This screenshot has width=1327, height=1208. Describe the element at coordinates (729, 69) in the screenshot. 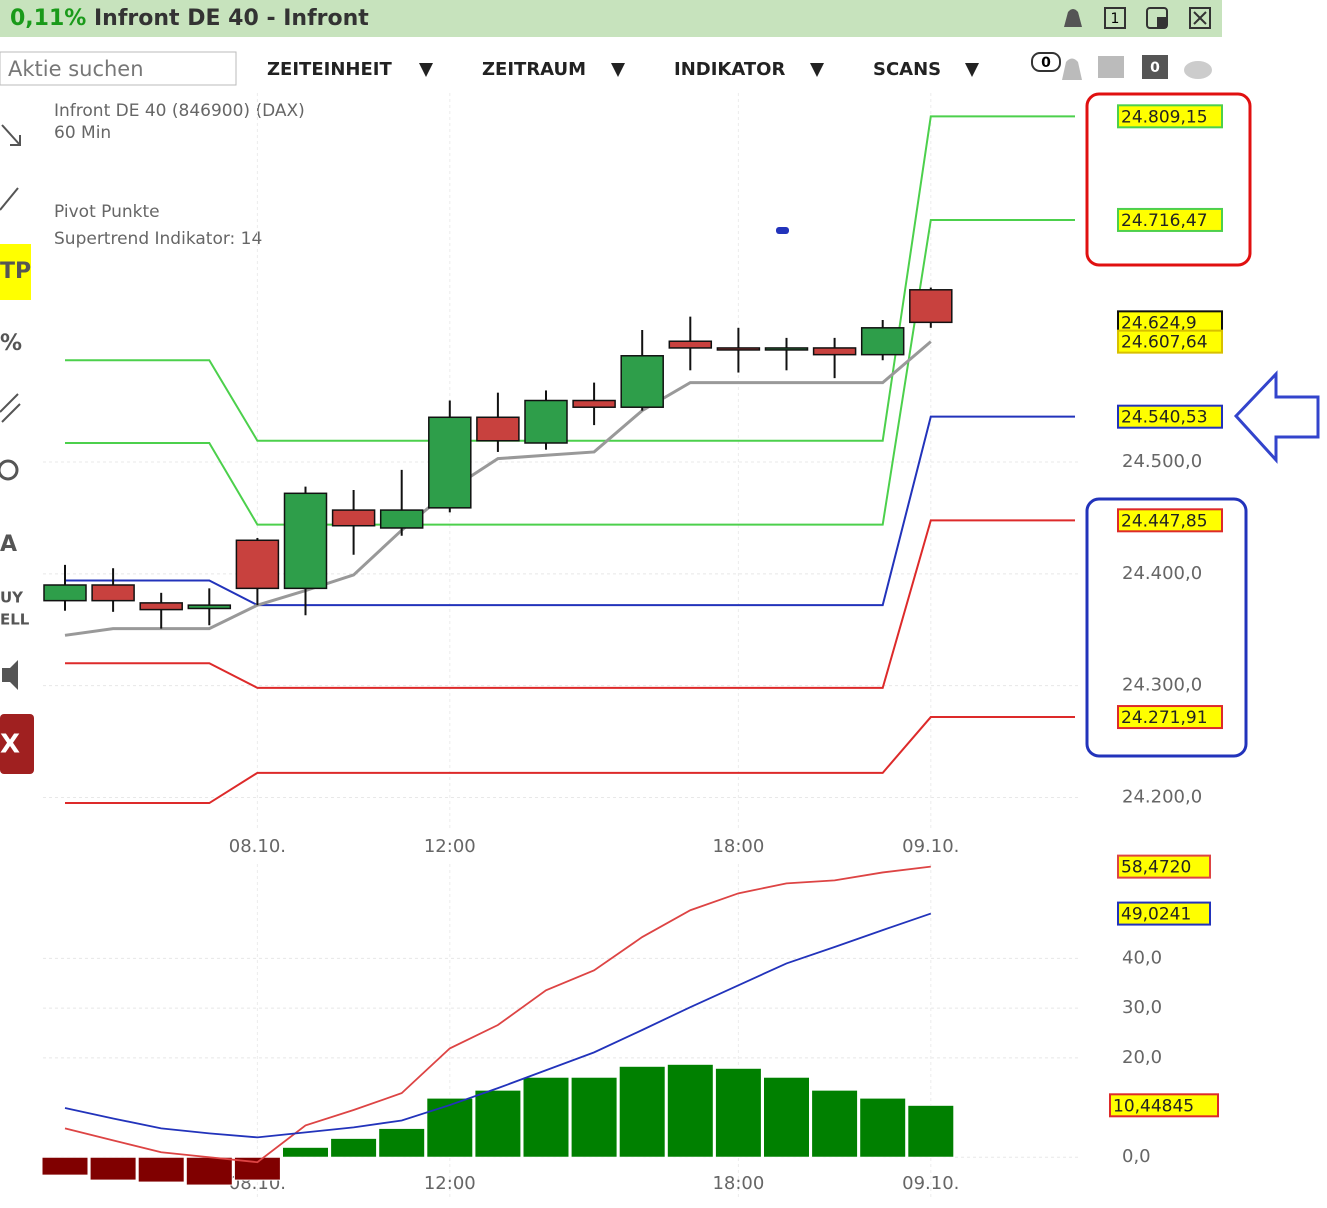

I see `menu-item: INDIKATOR` at that location.